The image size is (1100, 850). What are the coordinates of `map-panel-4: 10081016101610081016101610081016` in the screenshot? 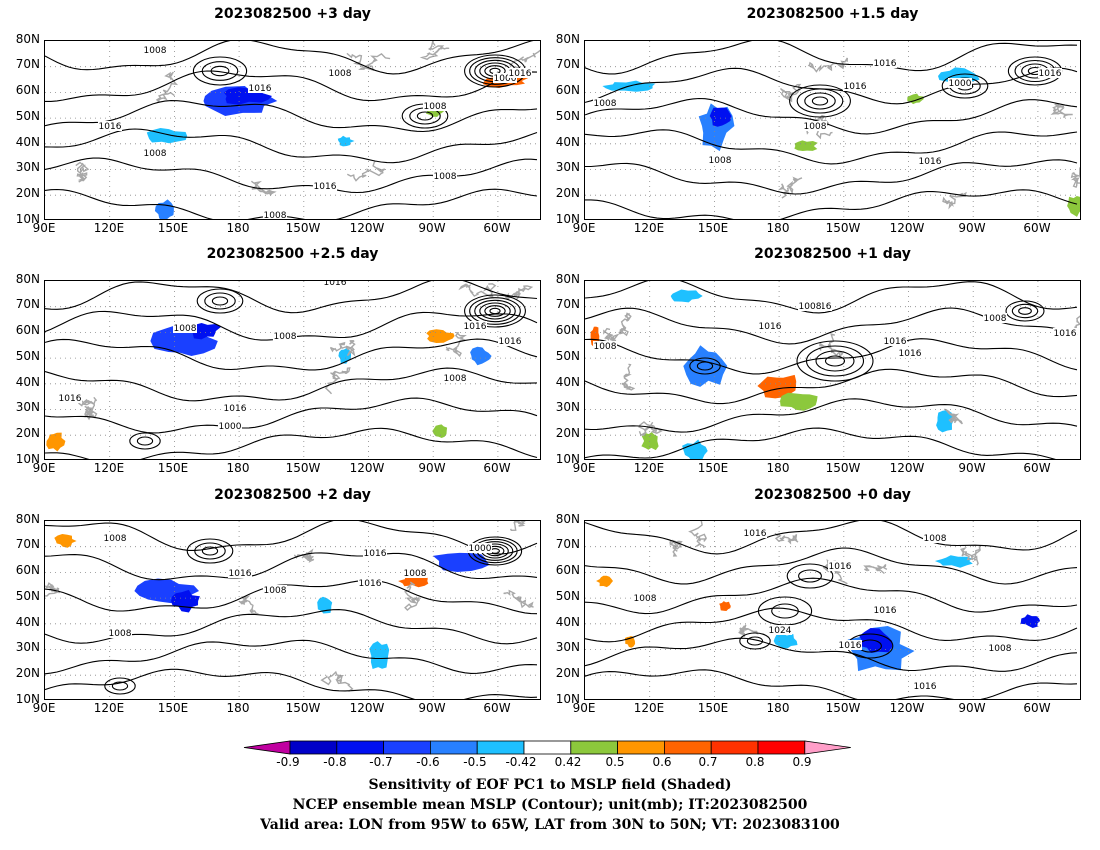 It's located at (832, 370).